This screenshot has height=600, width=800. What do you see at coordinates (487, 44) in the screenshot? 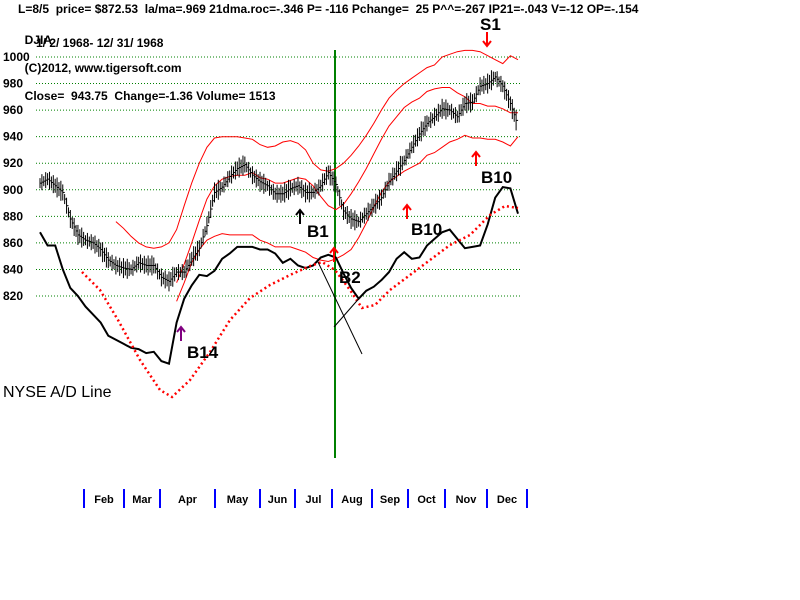
I see `s1-arrow-head` at bounding box center [487, 44].